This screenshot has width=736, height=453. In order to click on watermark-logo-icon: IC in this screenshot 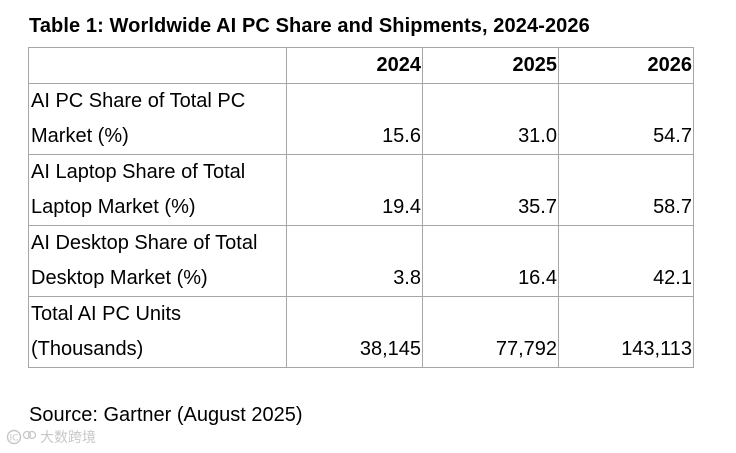, I will do `click(21, 437)`.